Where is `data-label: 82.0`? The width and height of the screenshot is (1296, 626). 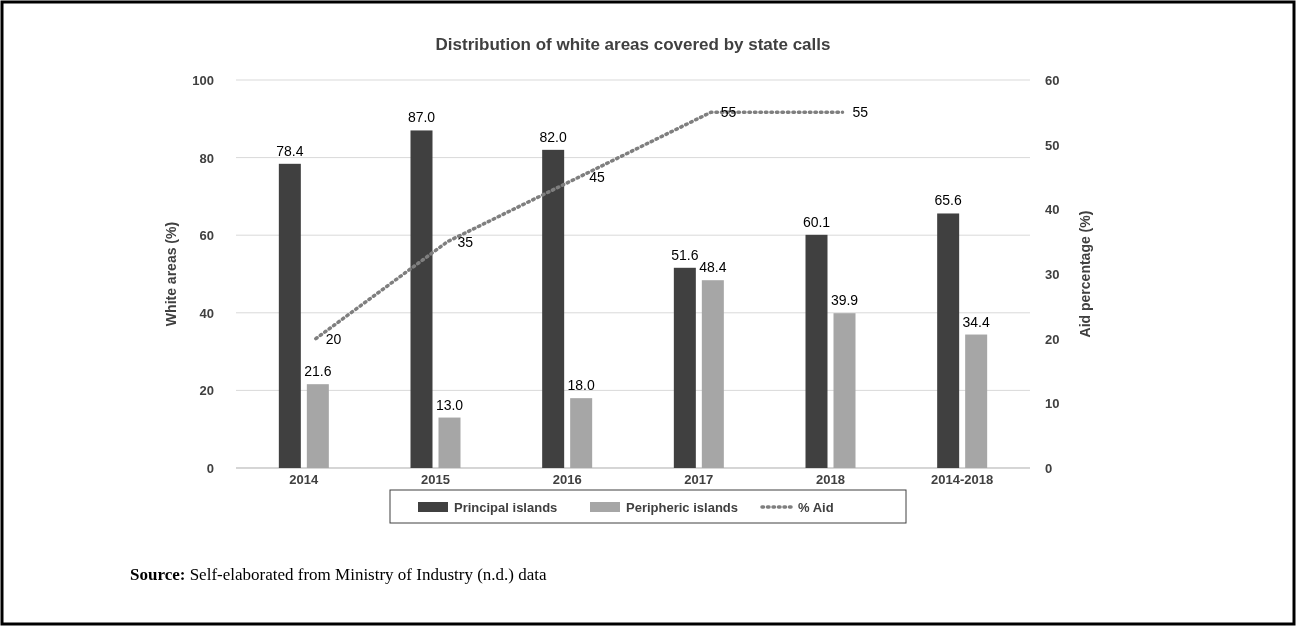
data-label: 82.0 is located at coordinates (553, 136).